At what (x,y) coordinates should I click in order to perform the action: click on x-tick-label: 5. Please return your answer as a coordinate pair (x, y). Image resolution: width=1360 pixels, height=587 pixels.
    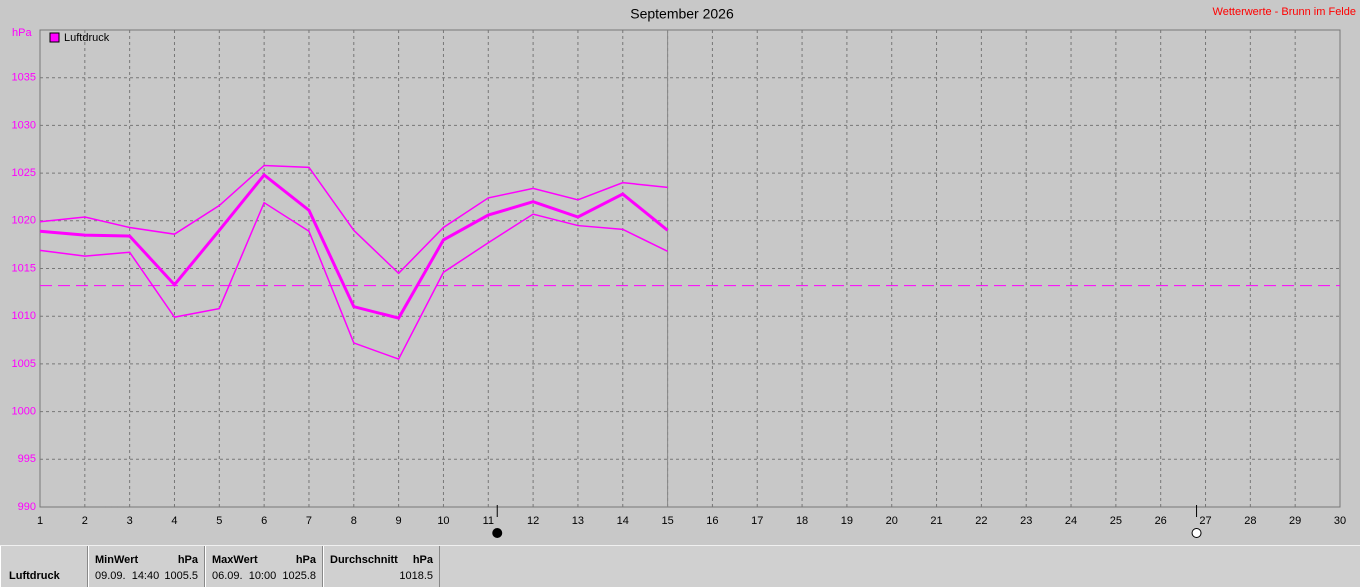
    Looking at the image, I should click on (219, 521).